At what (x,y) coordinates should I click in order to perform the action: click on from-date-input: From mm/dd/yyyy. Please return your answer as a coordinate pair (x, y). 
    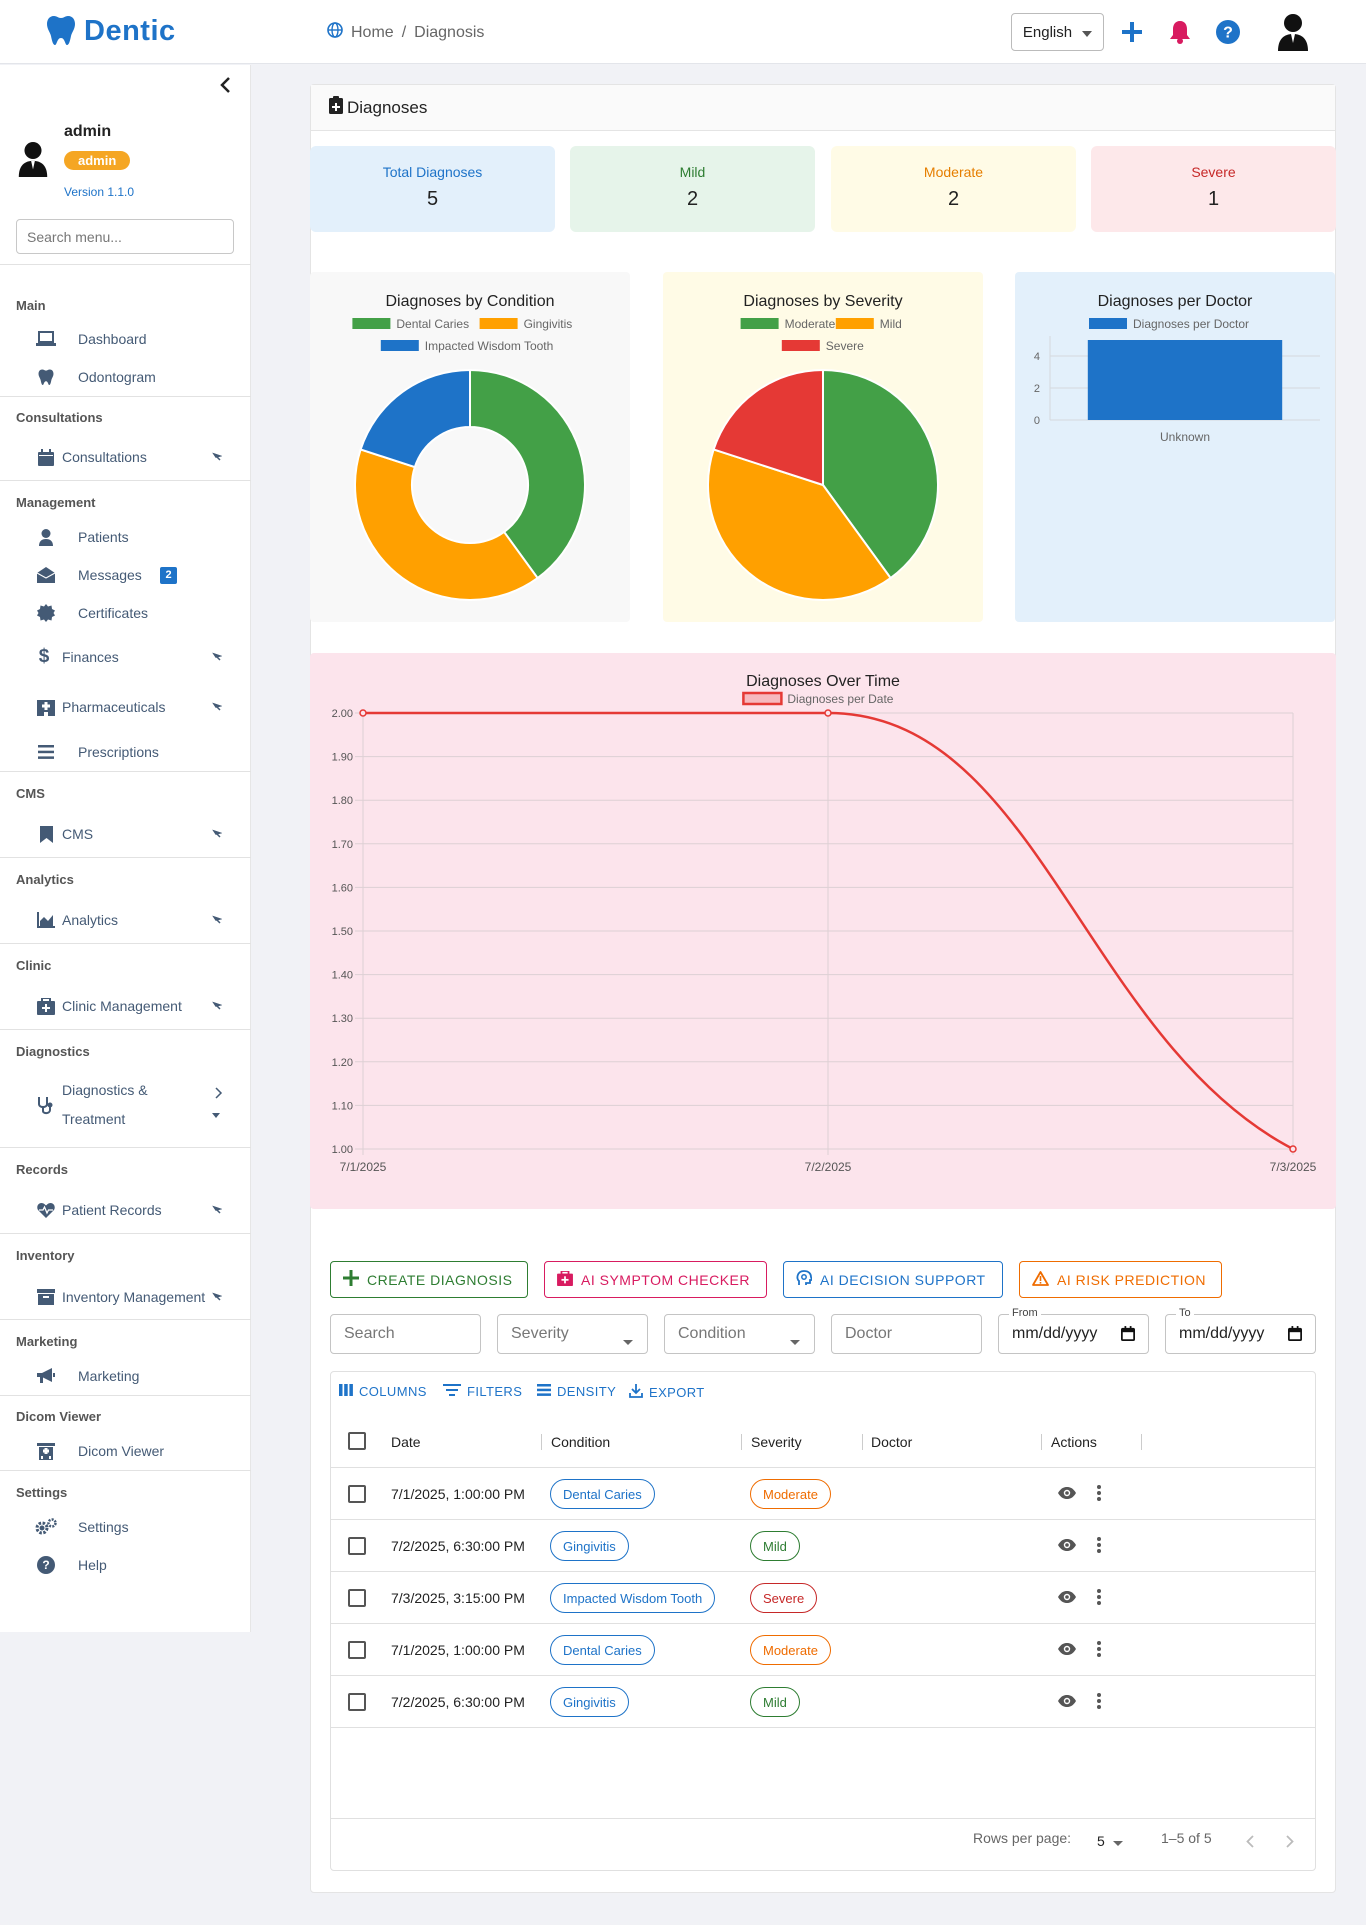
    Looking at the image, I should click on (1073, 1330).